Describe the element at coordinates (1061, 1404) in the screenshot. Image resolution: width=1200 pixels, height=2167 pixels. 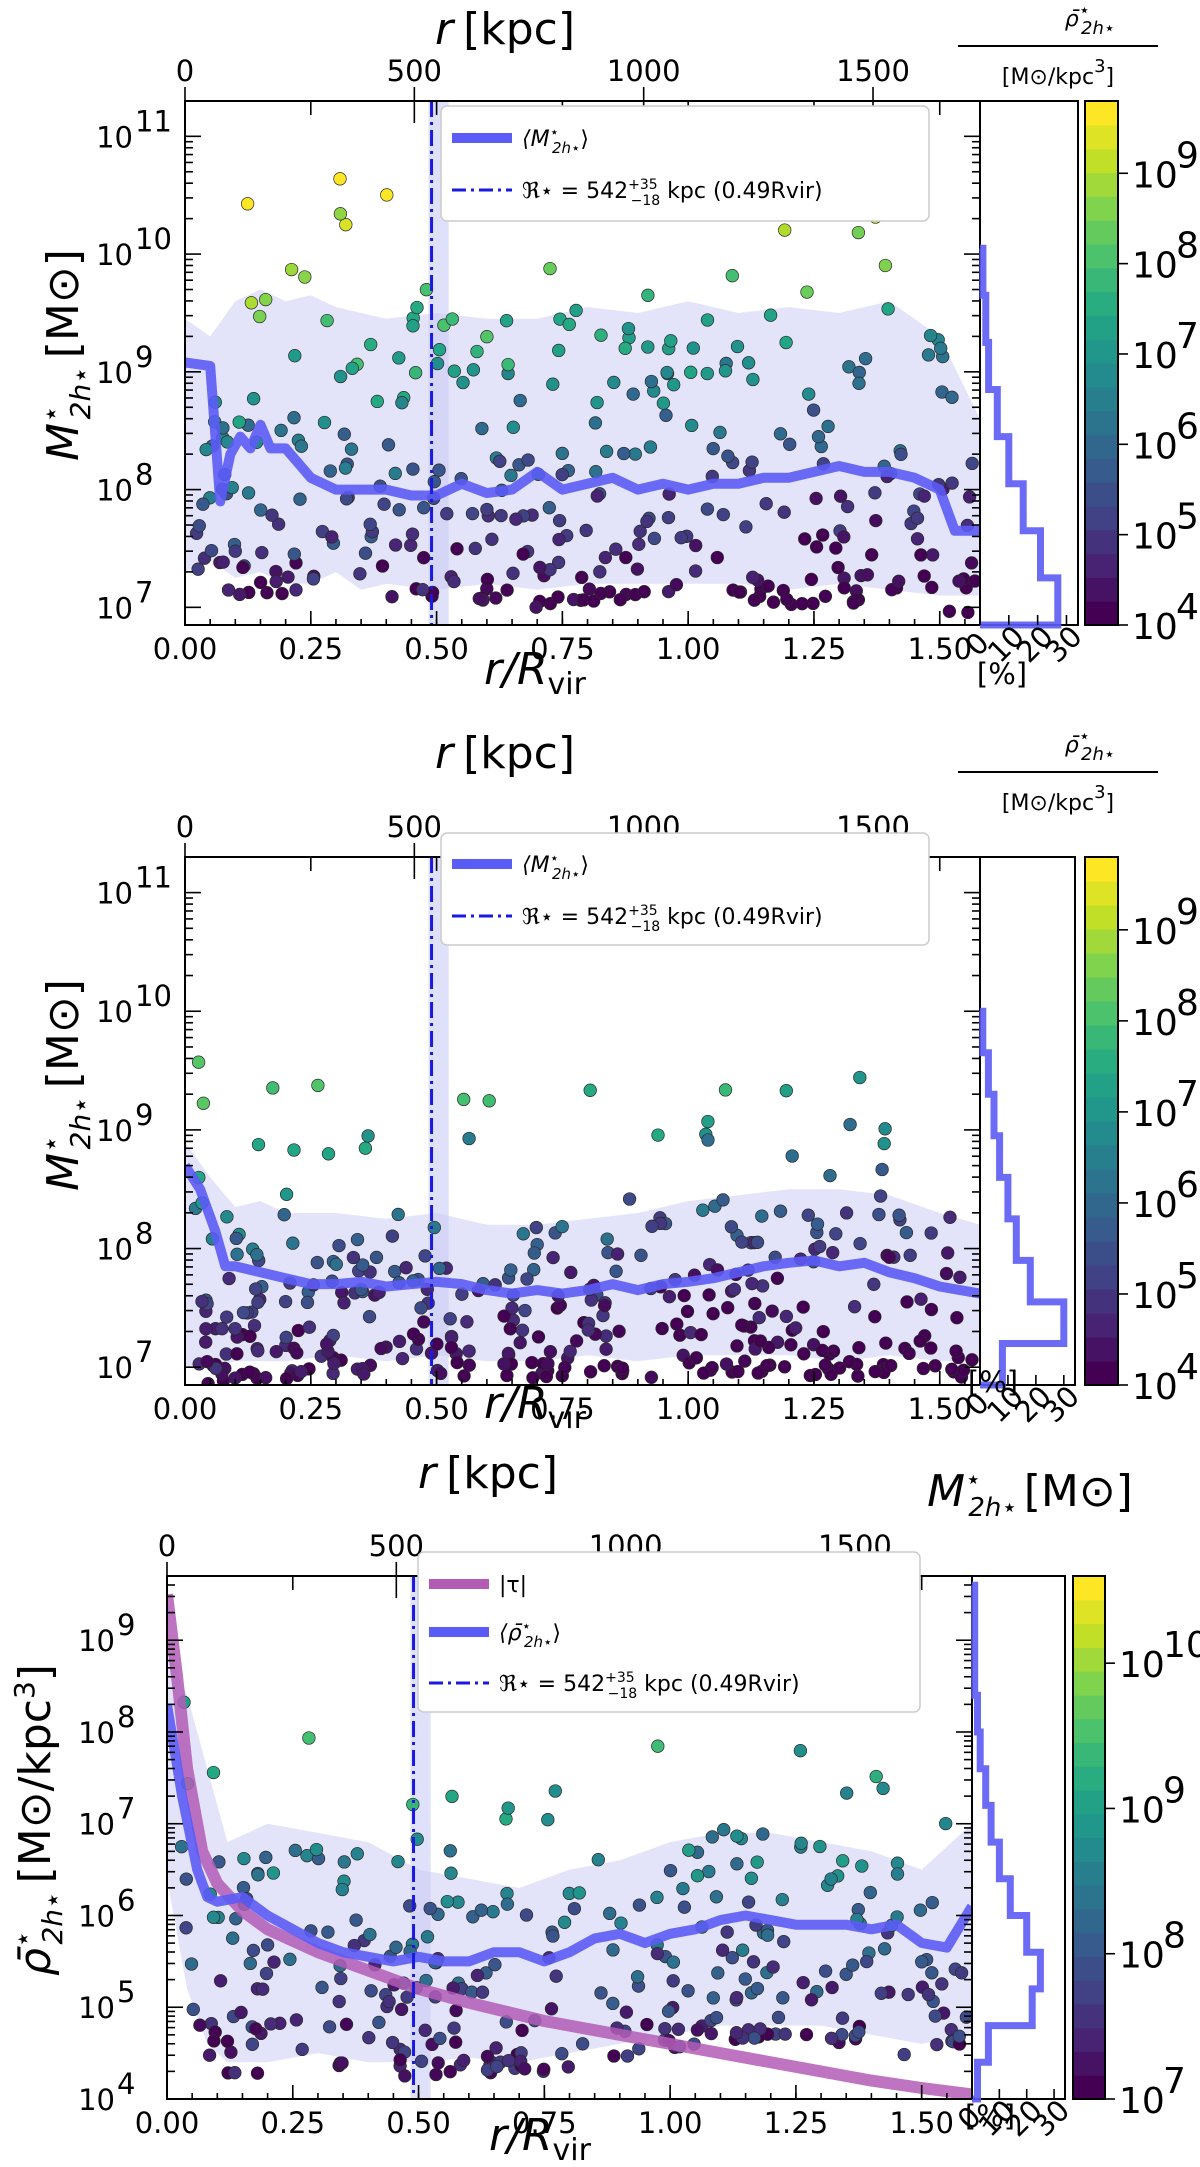
I see `hist-tick-label: 30` at that location.